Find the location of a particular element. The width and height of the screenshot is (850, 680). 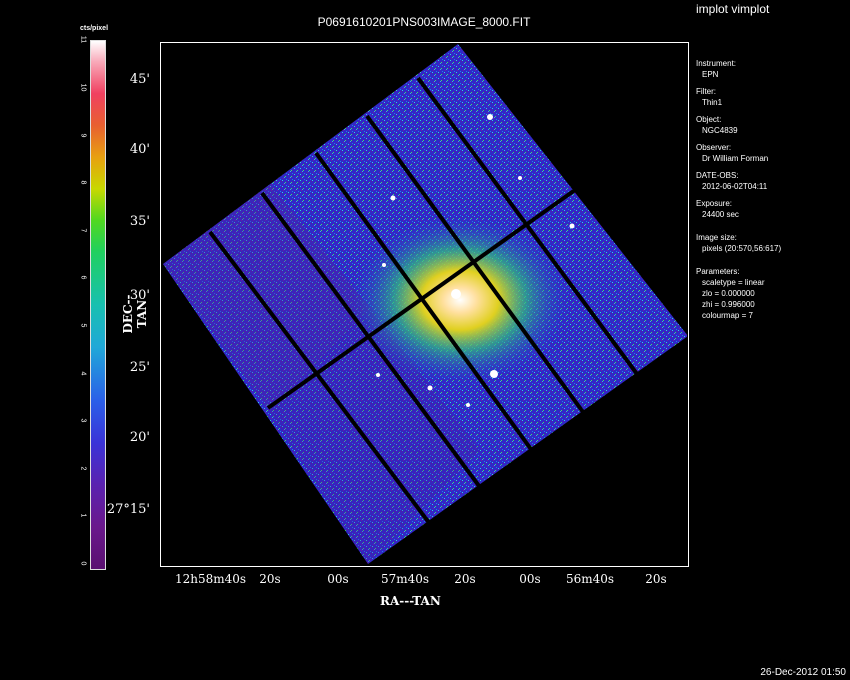

plot-title: P0691610201PNS003IMAGE_8000.FIT is located at coordinates (424, 22).